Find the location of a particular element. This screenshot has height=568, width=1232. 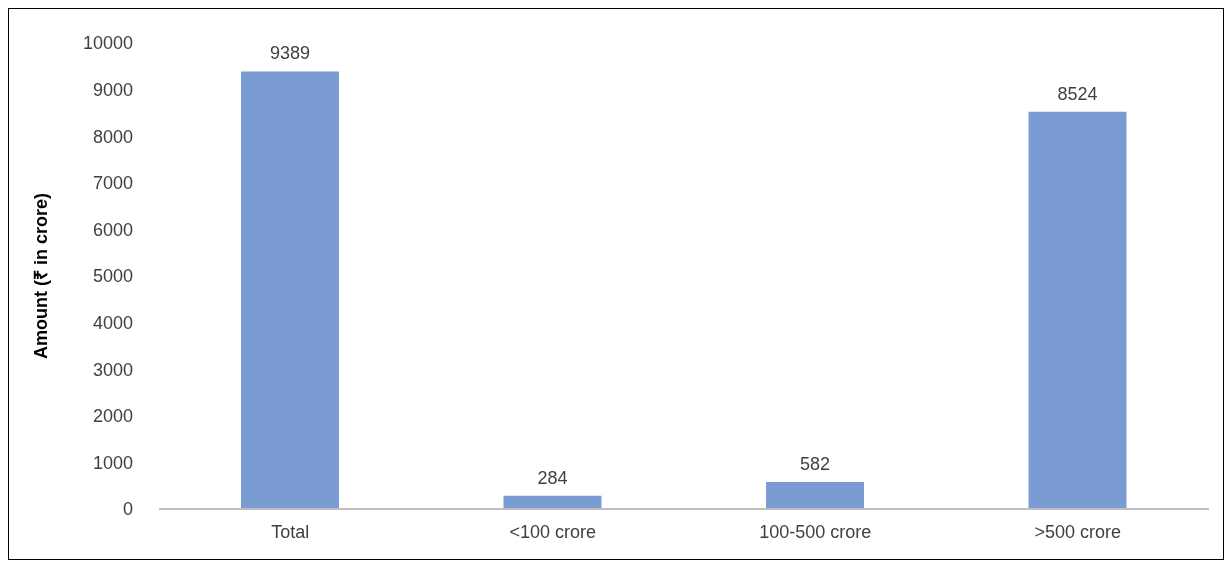

x-tick-label: 100-500 crore is located at coordinates (815, 531).